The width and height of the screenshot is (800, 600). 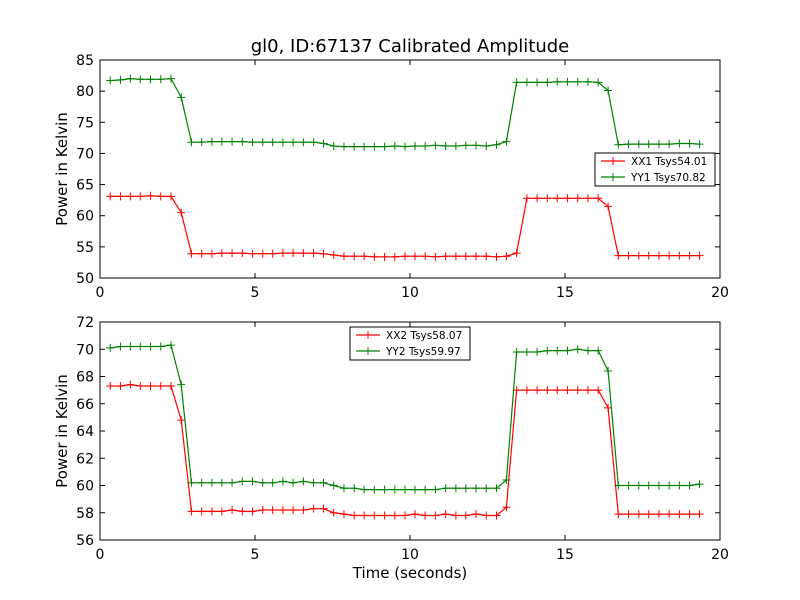 I want to click on y-tick-label: 60, so click(x=85, y=217).